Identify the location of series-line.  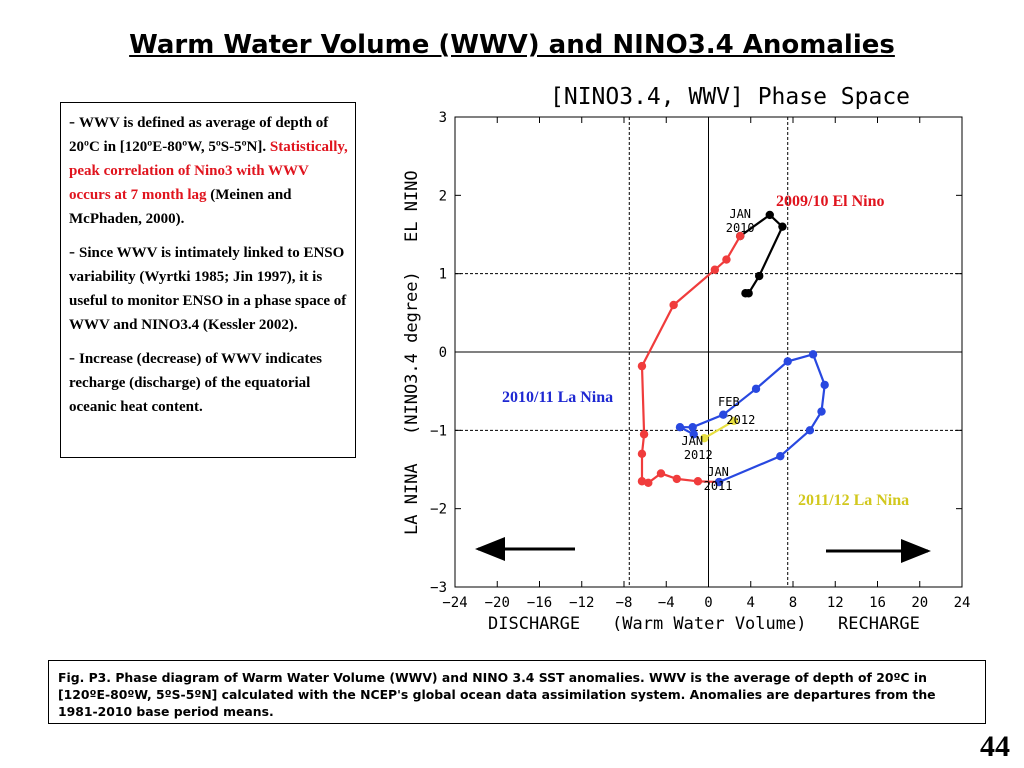
(719, 429).